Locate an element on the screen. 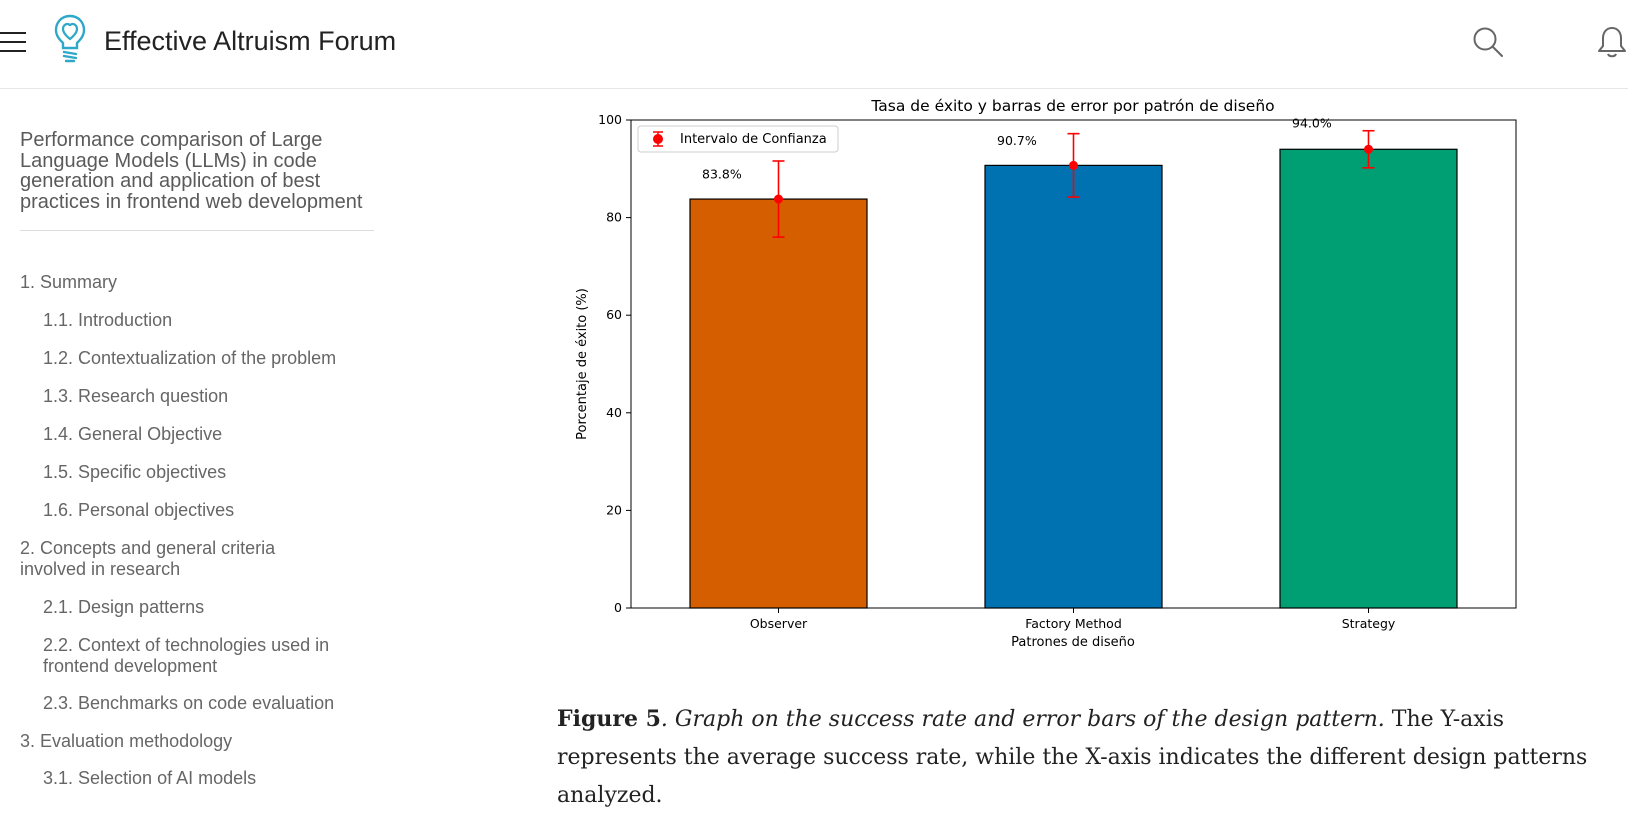 The image size is (1628, 816). top-header: Effective Altruism Forum is located at coordinates (814, 44).